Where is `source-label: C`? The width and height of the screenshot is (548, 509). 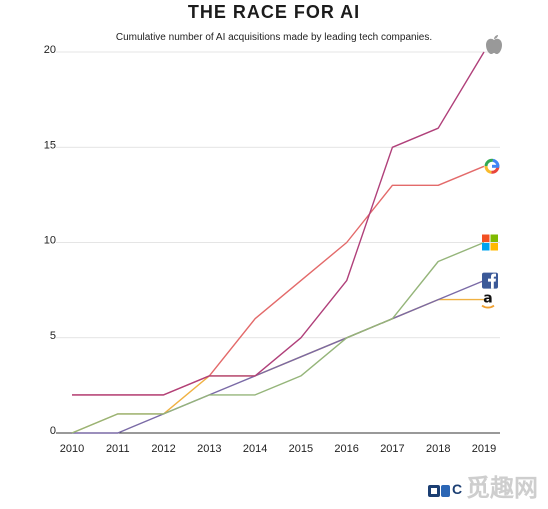 source-label: C is located at coordinates (457, 489).